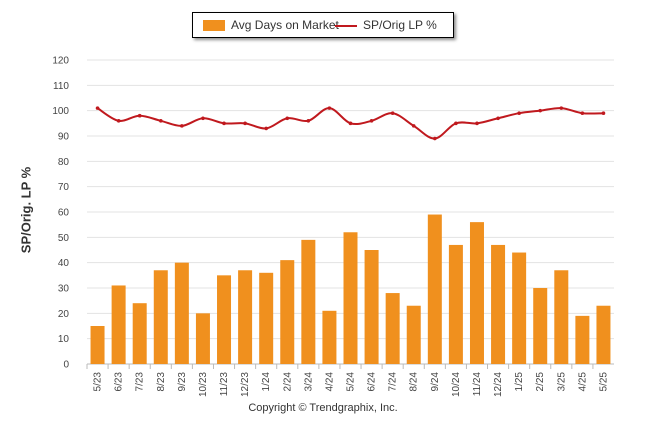 This screenshot has width=646, height=434. Describe the element at coordinates (181, 313) in the screenshot. I see `bar-9/23` at that location.